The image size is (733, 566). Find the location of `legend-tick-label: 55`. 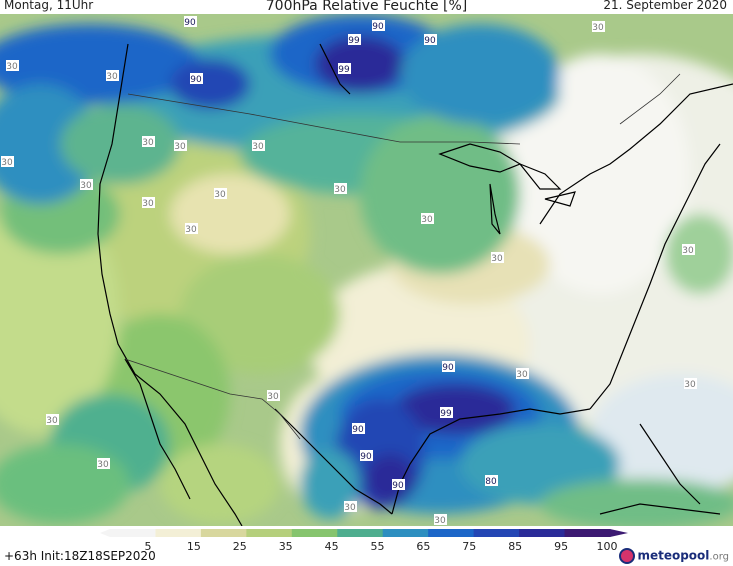

legend-tick-label: 55 is located at coordinates (377, 546).